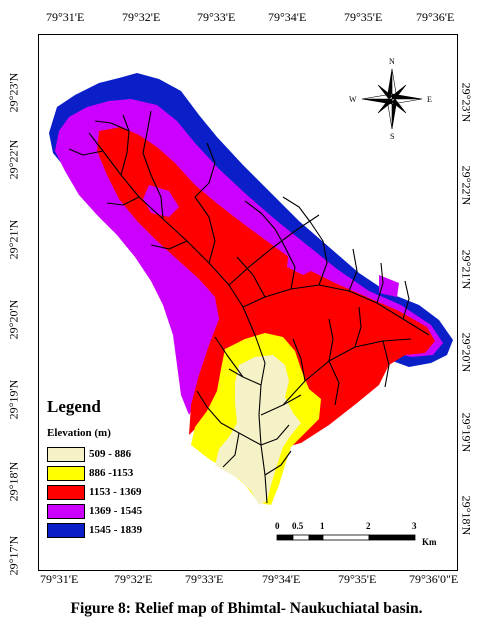  What do you see at coordinates (115, 492) in the screenshot?
I see `legend-item-label: 1153 - 1369` at bounding box center [115, 492].